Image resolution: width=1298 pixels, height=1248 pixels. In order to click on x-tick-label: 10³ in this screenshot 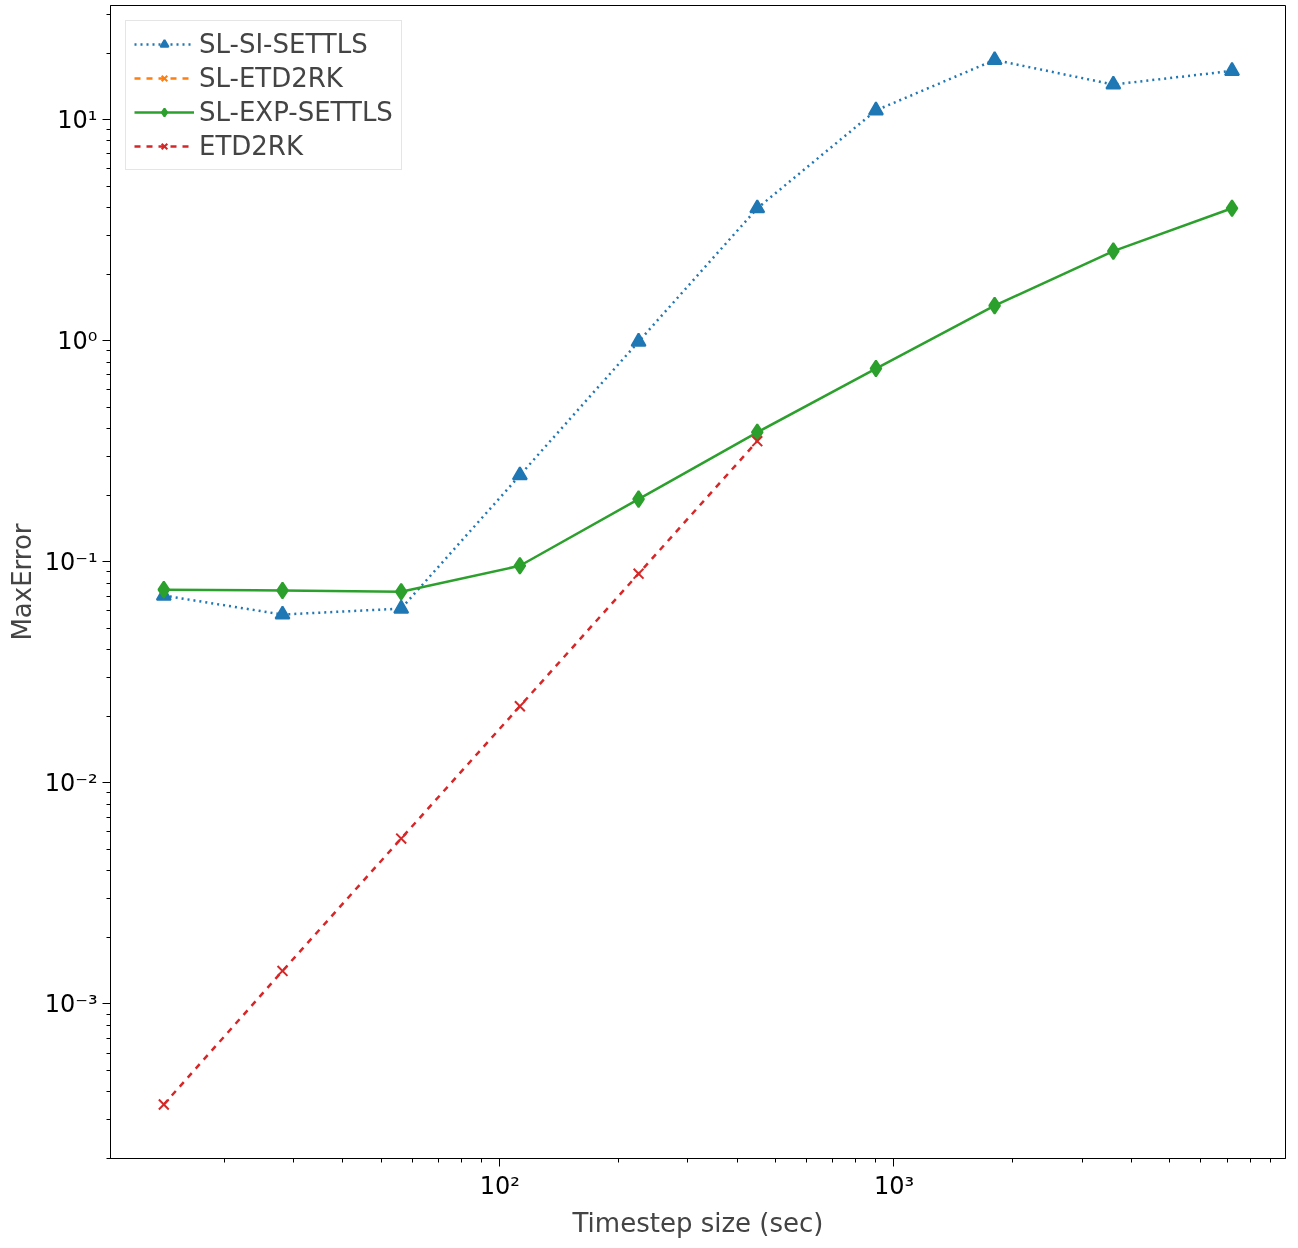, I will do `click(894, 1185)`.